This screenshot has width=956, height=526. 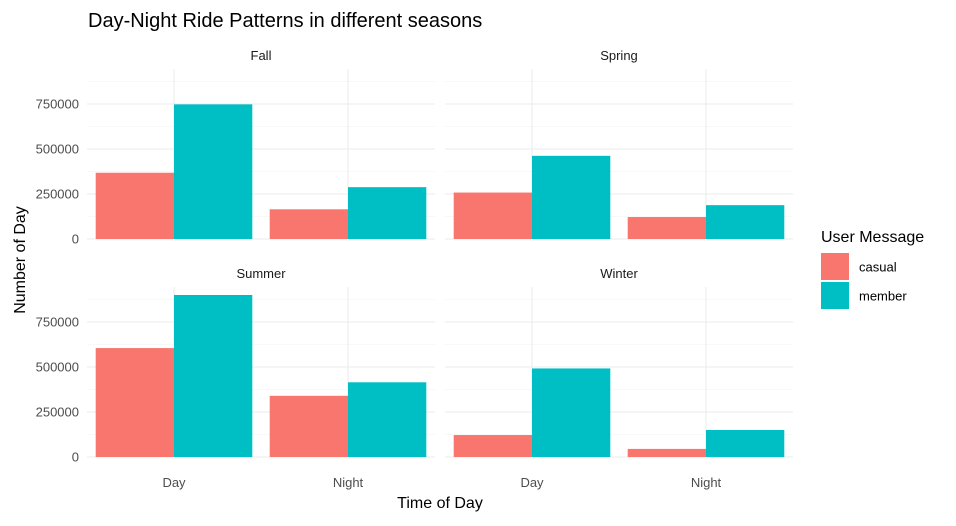 I want to click on y-axis-title: Number of Day, so click(x=20, y=260).